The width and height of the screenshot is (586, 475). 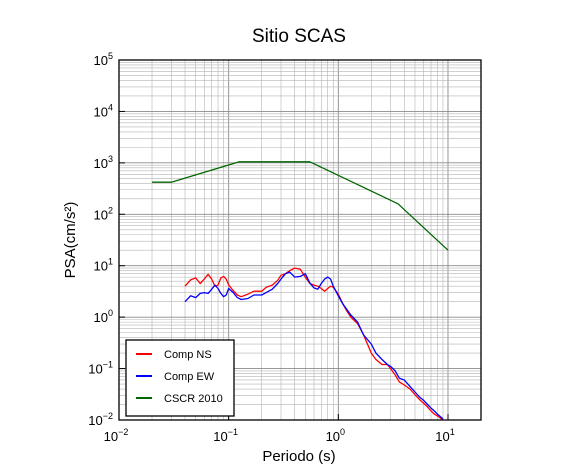 What do you see at coordinates (225, 435) in the screenshot?
I see `x-tick-label: 10⁻¹` at bounding box center [225, 435].